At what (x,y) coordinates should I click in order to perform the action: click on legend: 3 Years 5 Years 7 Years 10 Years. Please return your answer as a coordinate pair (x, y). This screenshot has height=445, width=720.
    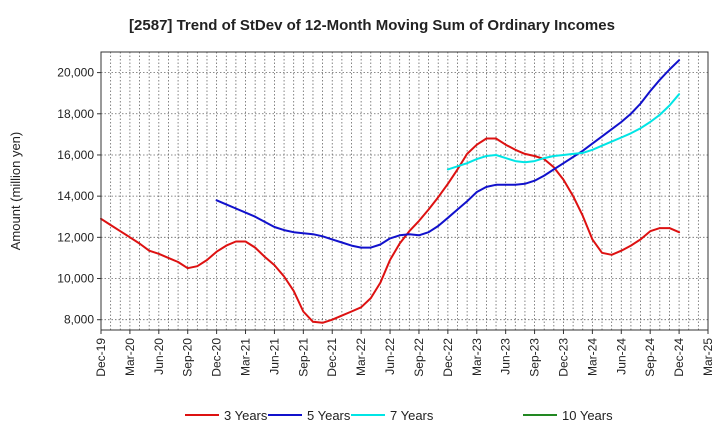
    Looking at the image, I should click on (399, 415).